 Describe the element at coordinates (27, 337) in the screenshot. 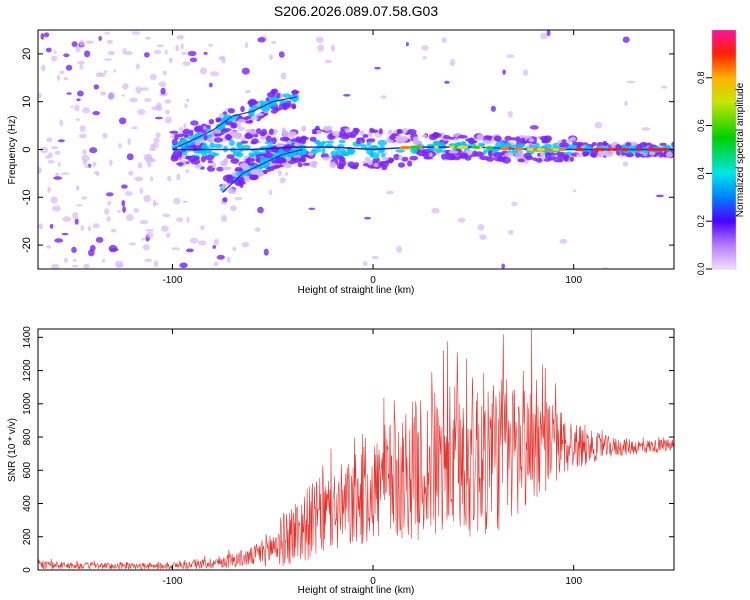

I see `snr-y-tick-label: 1400` at that location.